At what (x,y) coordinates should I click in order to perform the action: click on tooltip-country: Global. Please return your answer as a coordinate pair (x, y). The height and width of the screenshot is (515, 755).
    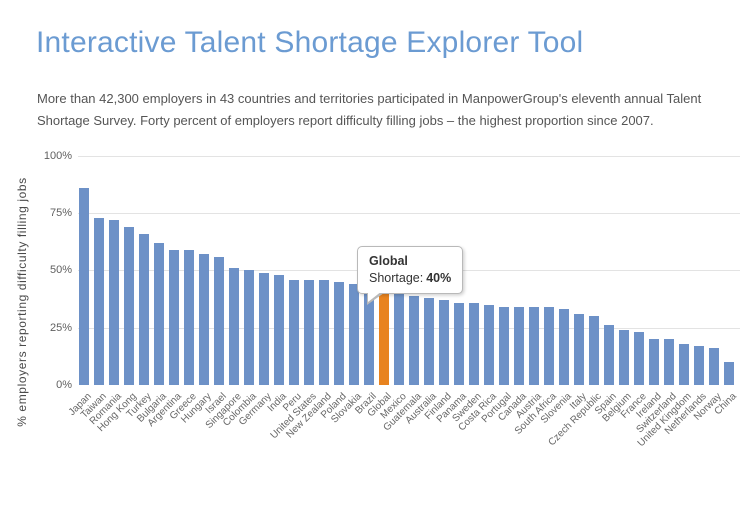
    Looking at the image, I should click on (388, 261).